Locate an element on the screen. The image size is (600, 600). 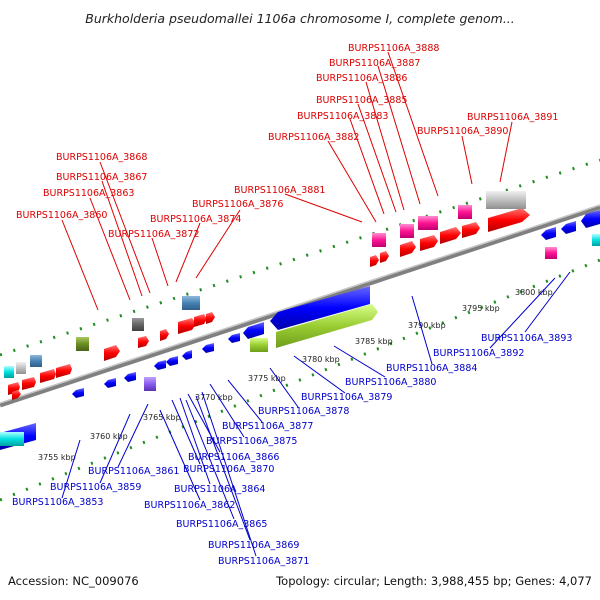
gene-label: BURPS1106A_3871 is located at coordinates (263, 561).